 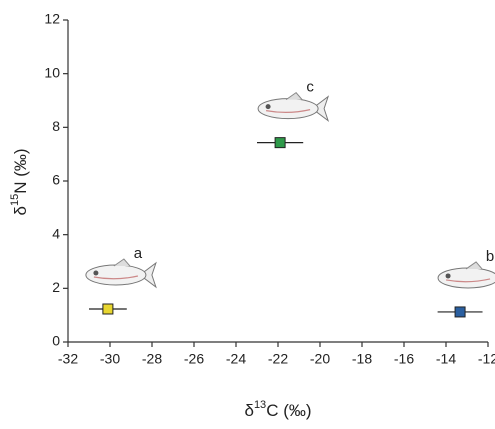 I want to click on x-axis-label: δ13C (‰), so click(x=277, y=410).